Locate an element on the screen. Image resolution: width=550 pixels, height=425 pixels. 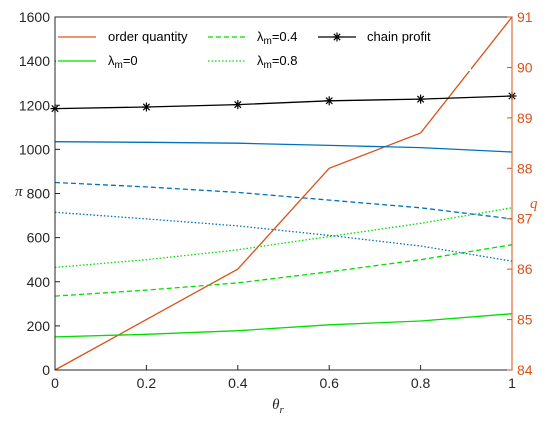
legend-label-lm04: λm=0.4 is located at coordinates (277, 38).